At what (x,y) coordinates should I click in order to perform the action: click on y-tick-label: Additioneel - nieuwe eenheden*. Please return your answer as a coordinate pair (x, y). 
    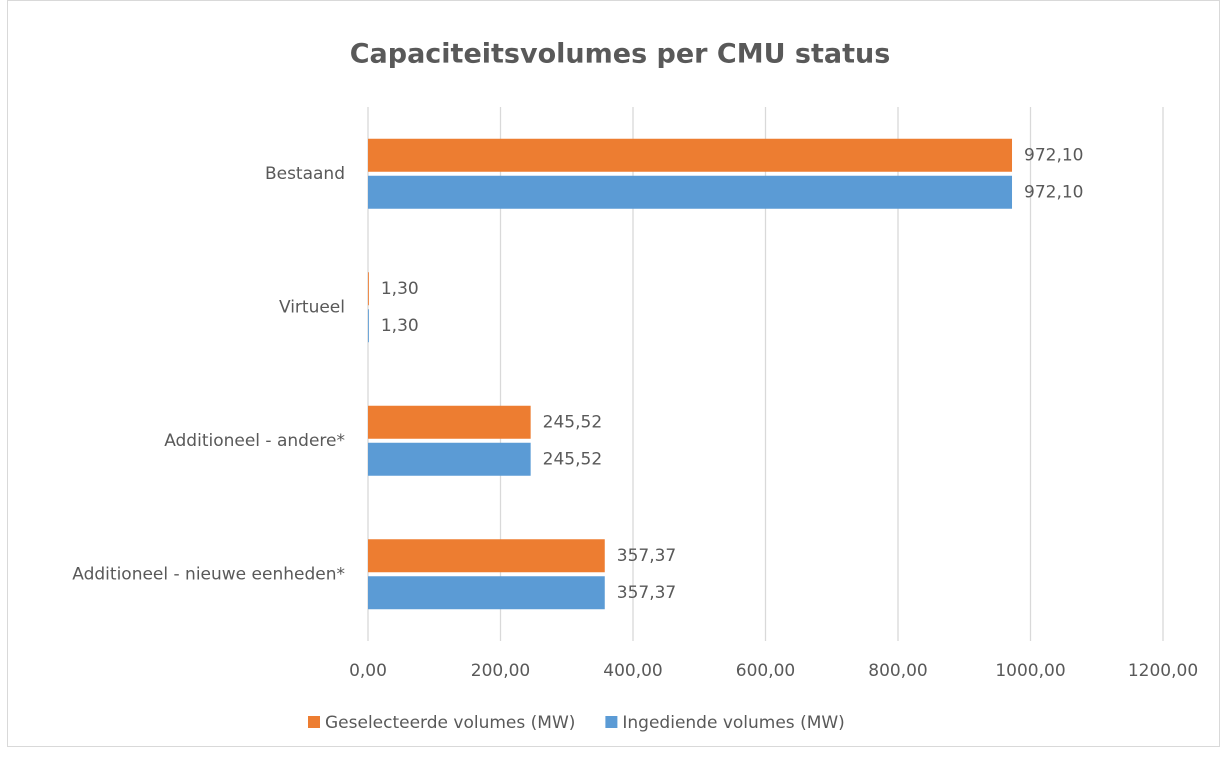
    Looking at the image, I should click on (208, 574).